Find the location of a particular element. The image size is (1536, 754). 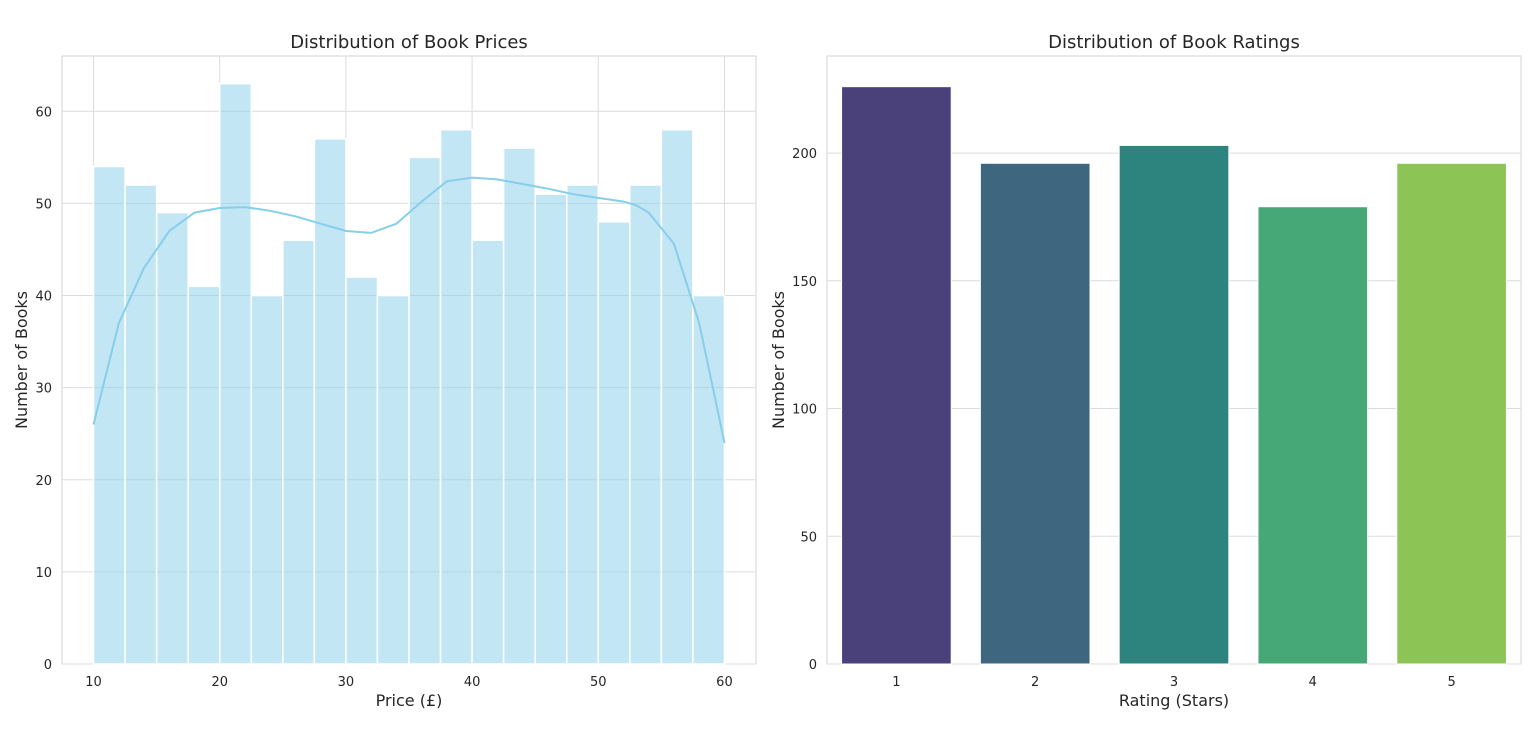

price-x-tick-label: 10 is located at coordinates (93, 682).